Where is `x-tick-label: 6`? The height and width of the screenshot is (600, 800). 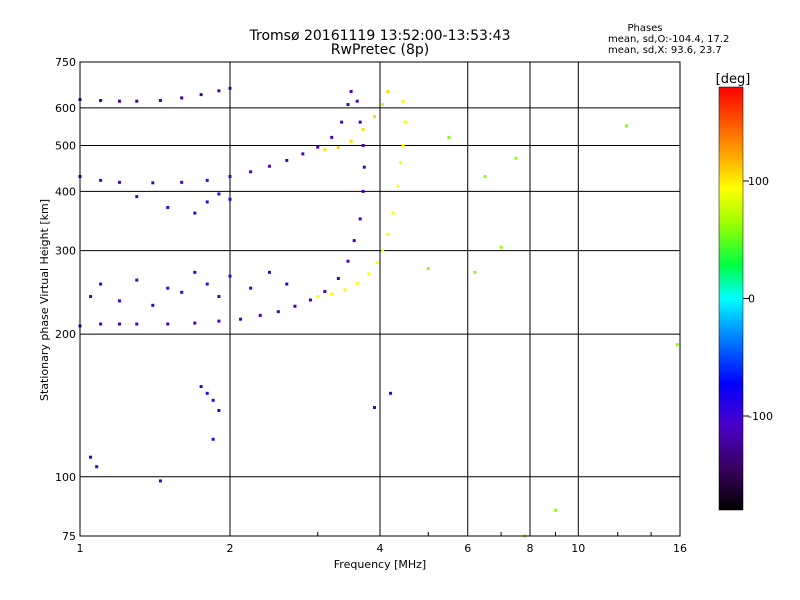
x-tick-label: 6 is located at coordinates (467, 548).